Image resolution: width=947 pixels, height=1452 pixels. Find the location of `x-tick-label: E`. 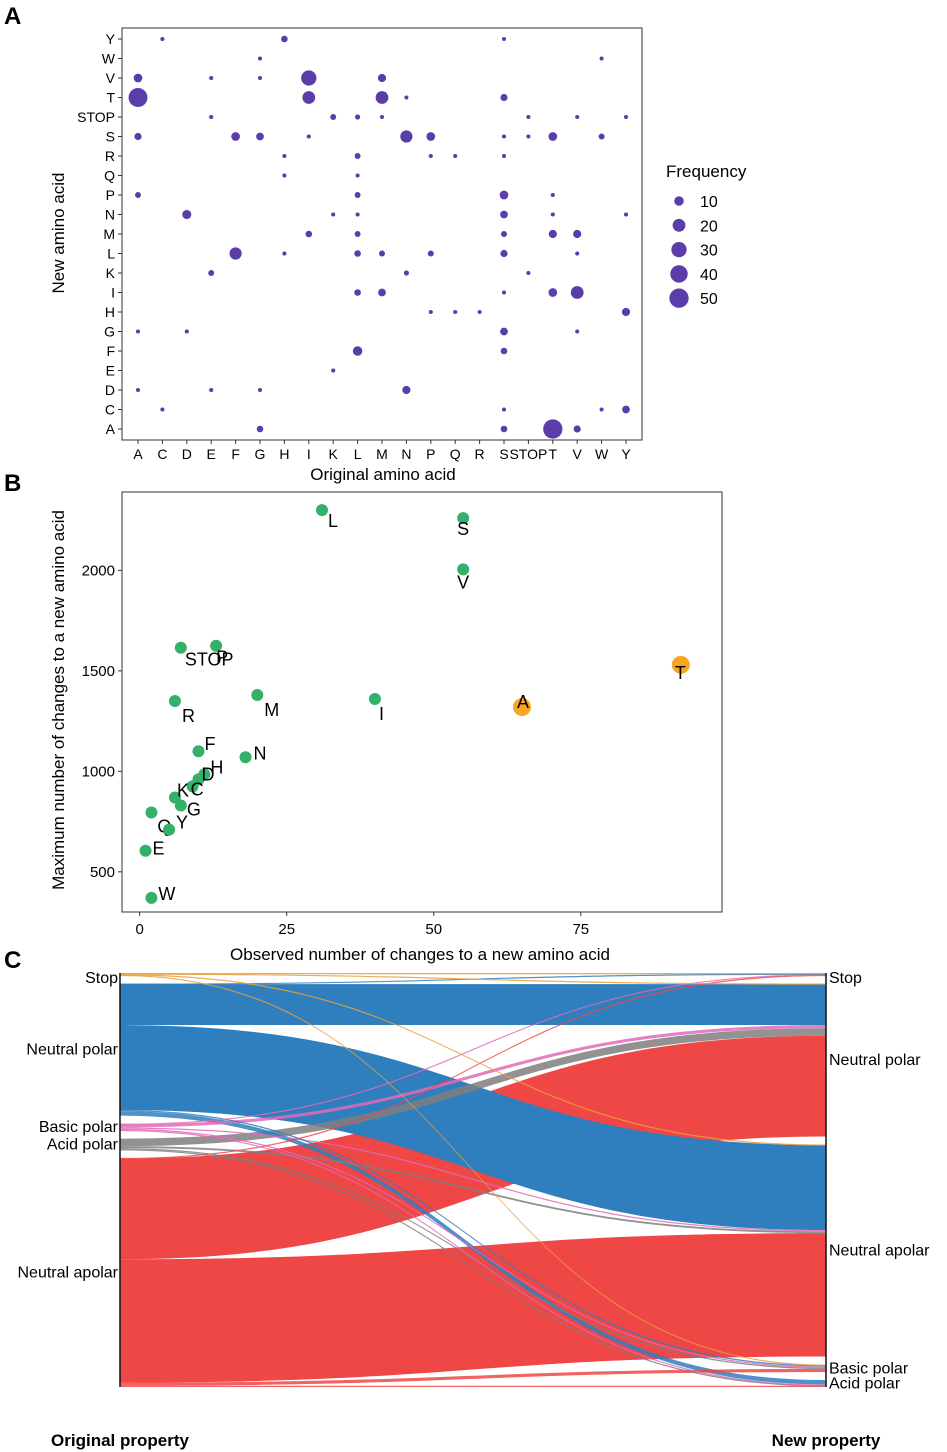

x-tick-label: E is located at coordinates (211, 454).